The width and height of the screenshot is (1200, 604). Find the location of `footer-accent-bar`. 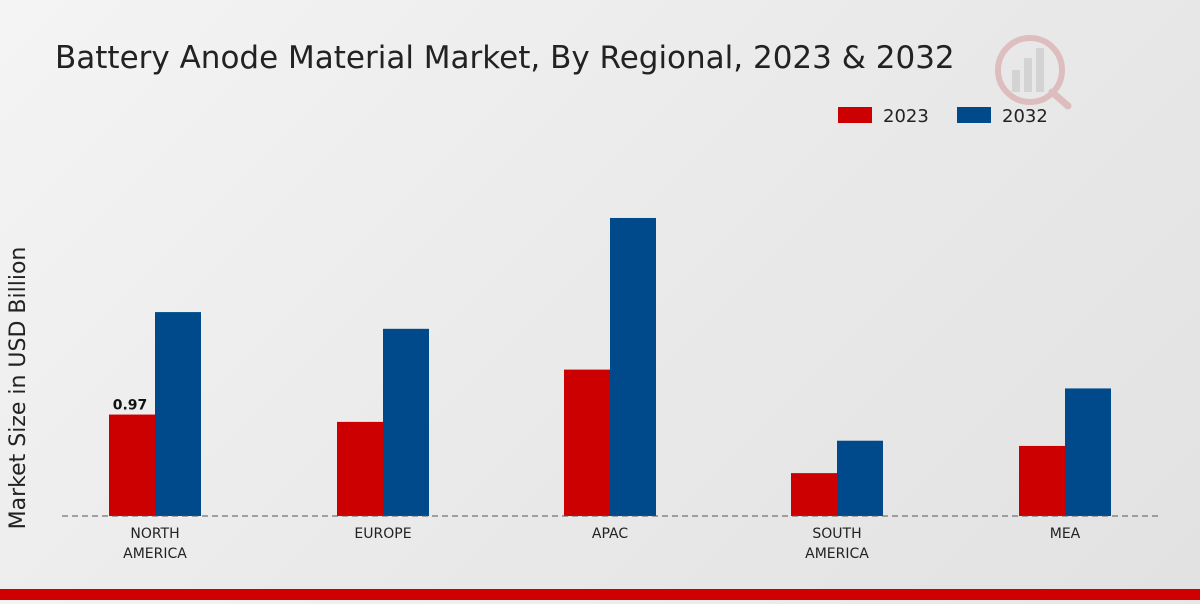

footer-accent-bar is located at coordinates (600, 594).